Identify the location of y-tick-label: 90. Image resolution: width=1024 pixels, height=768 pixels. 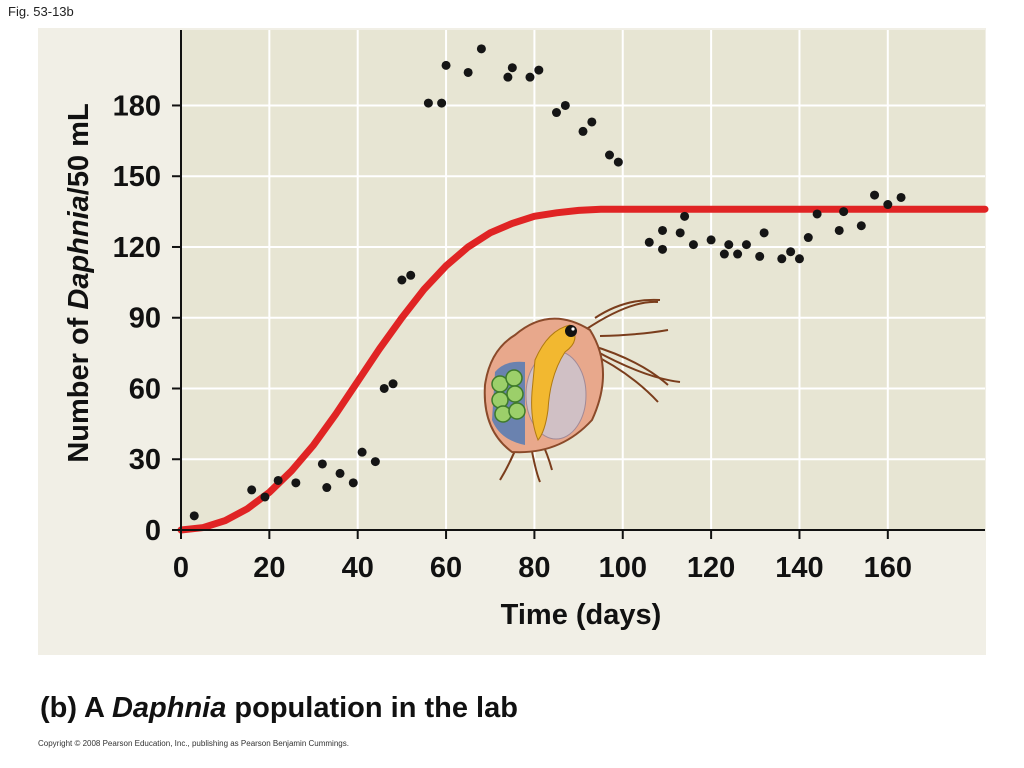
(145, 319).